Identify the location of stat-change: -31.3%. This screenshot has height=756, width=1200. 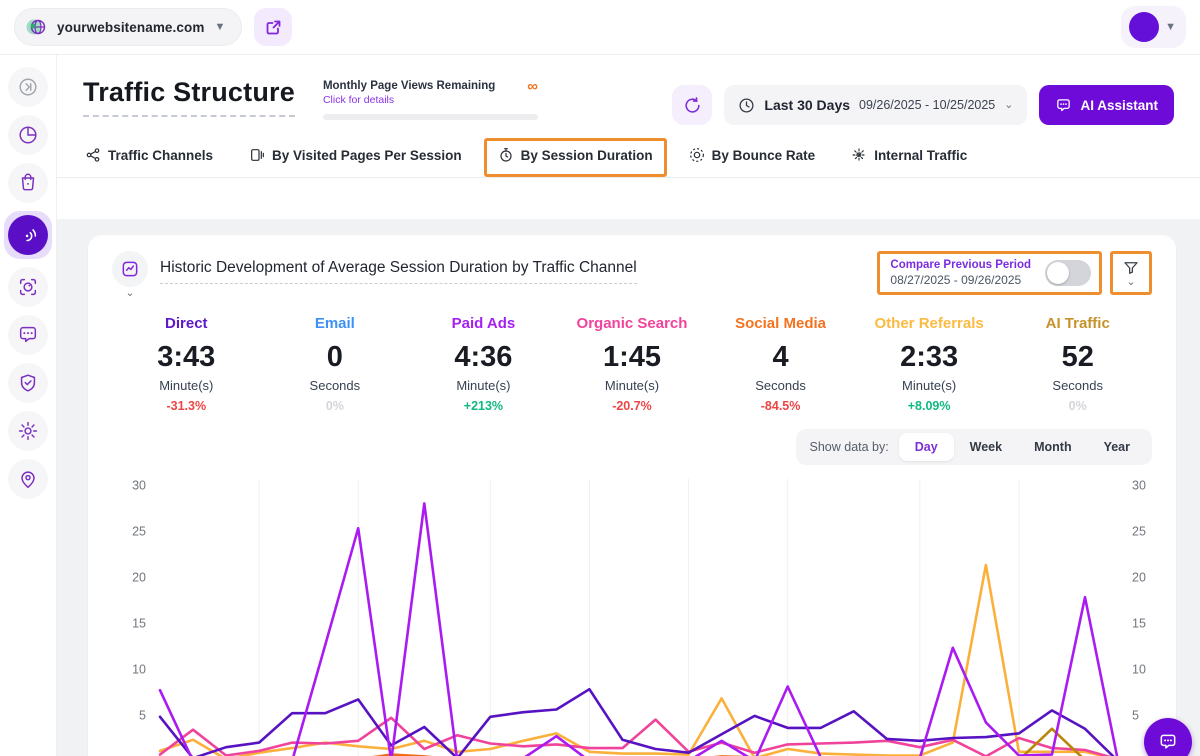
(186, 406).